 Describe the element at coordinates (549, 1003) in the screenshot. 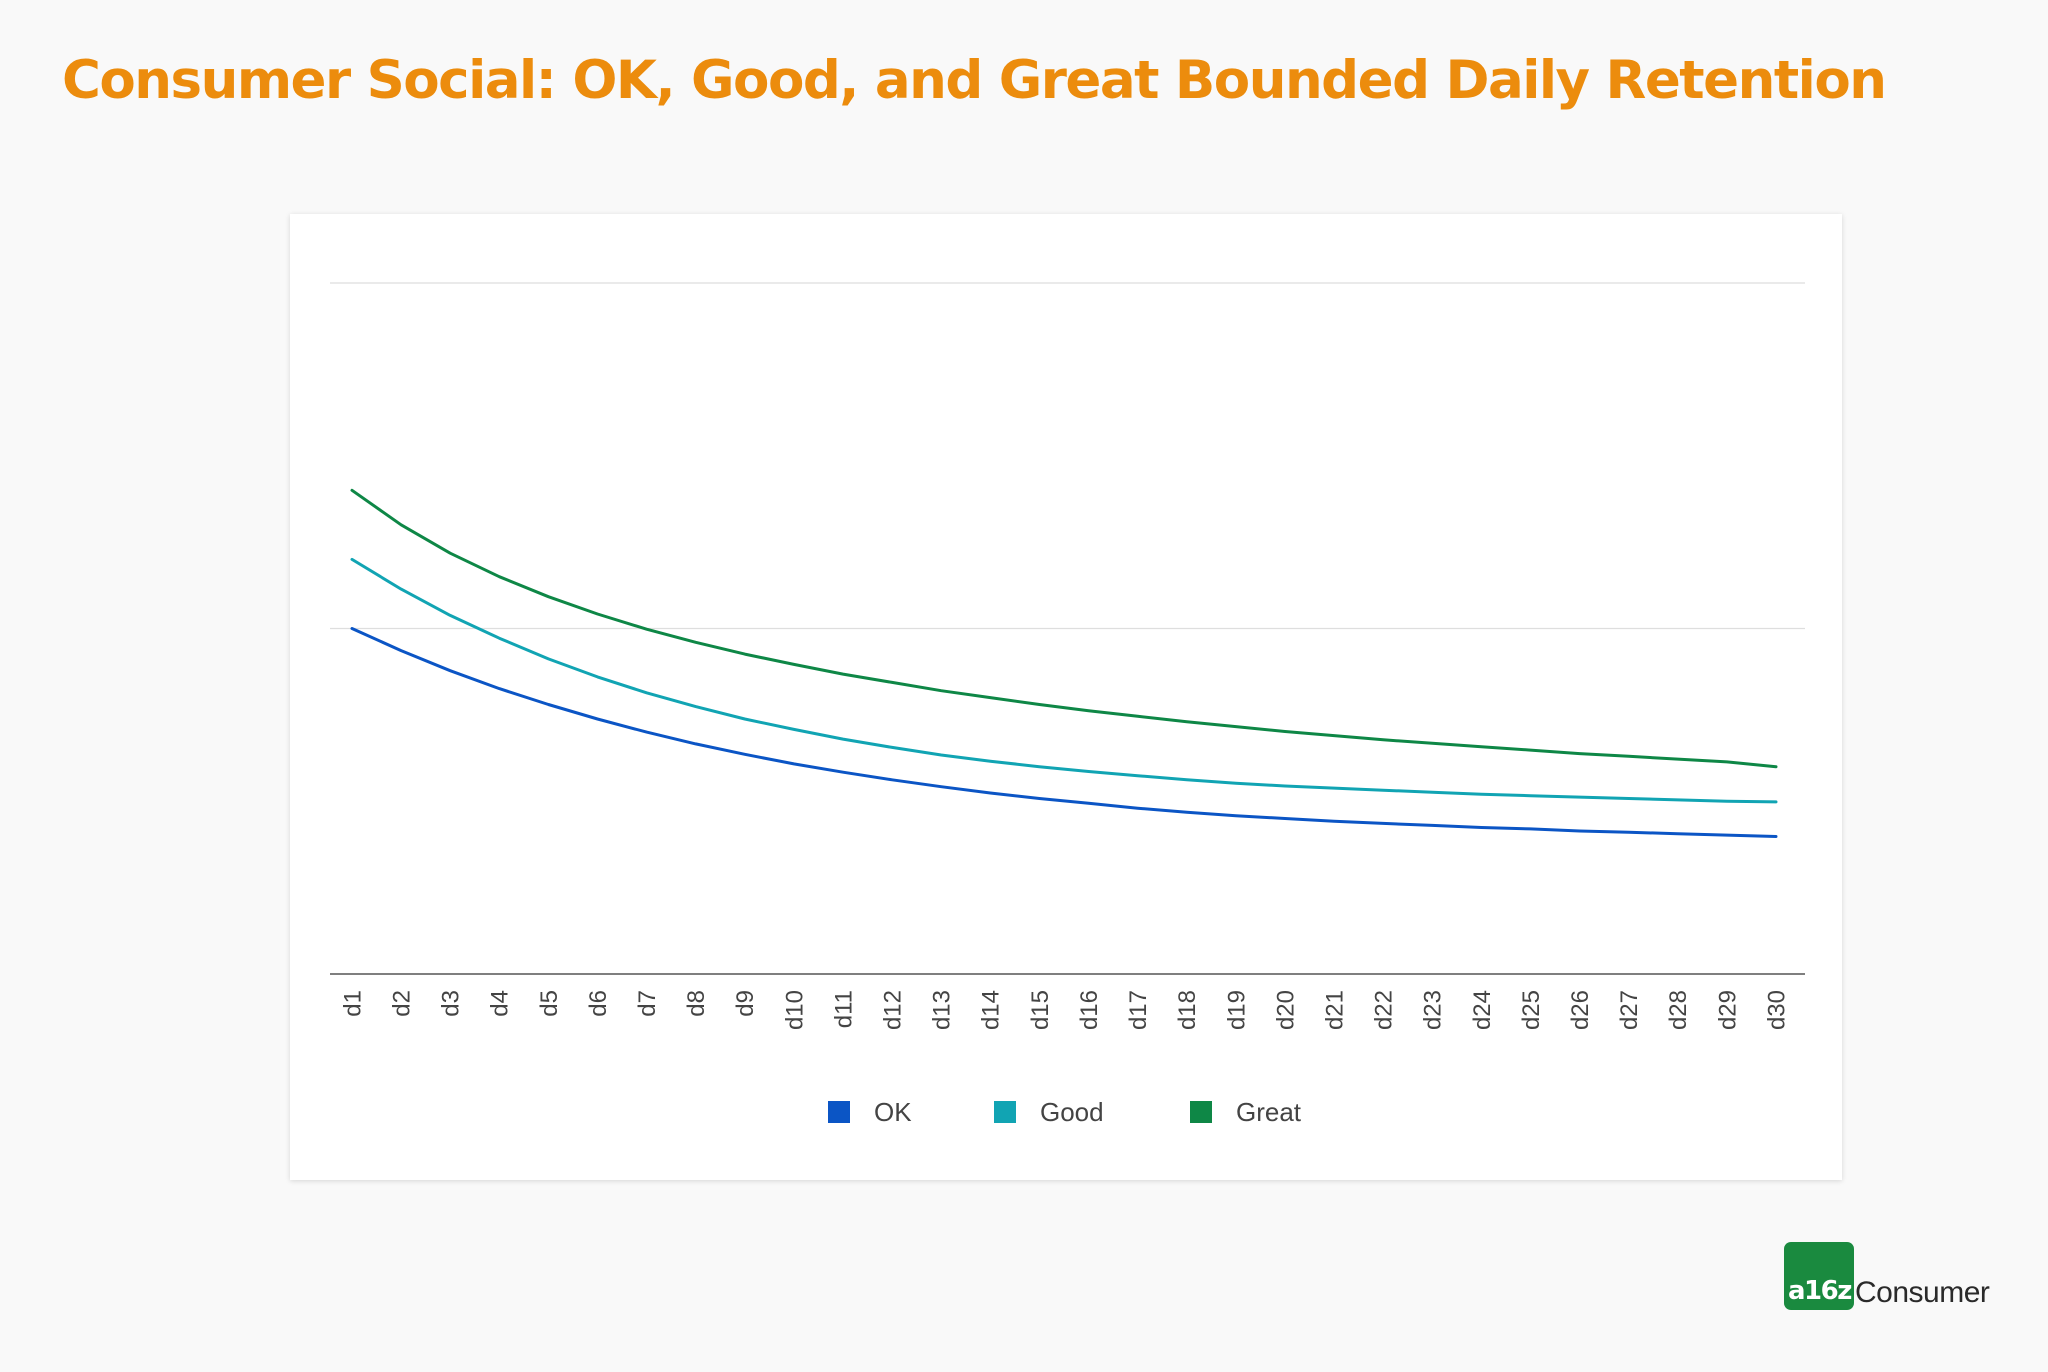

I see `x-tick-label: d5` at that location.